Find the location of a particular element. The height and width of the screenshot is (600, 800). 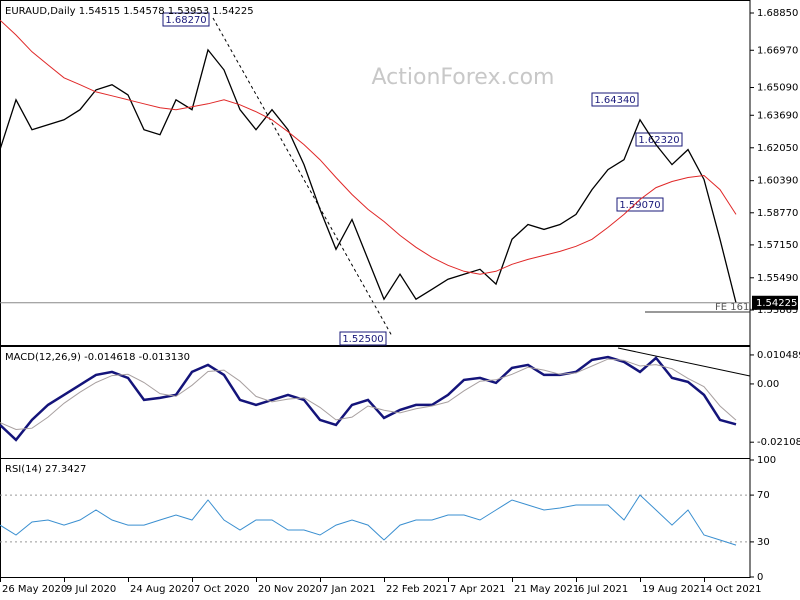

last-price-box is located at coordinates (775, 302).